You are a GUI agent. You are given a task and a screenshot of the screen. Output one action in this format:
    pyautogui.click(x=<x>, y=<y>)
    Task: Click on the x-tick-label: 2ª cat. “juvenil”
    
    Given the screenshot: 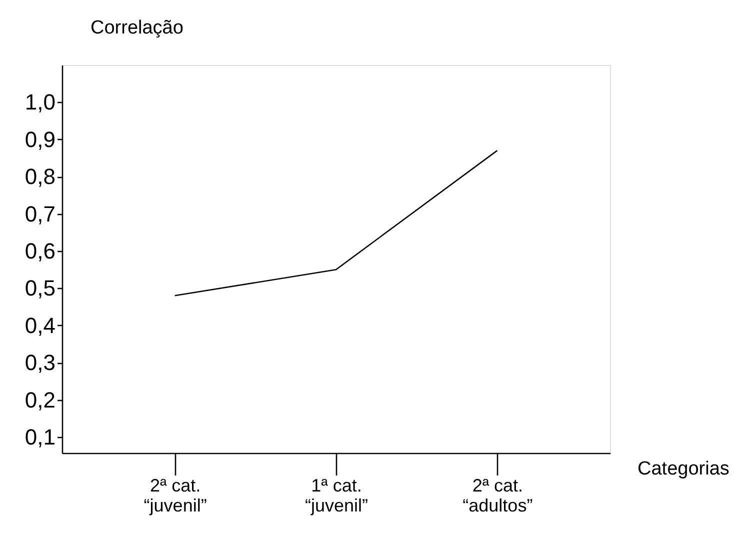 What is the action you would take?
    pyautogui.click(x=175, y=496)
    